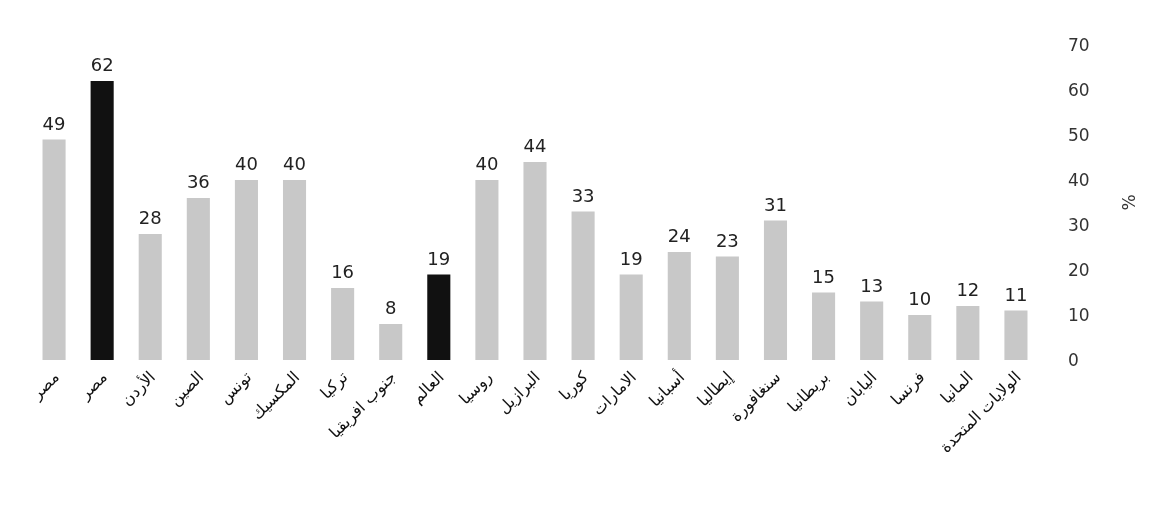  I want to click on x-tick-label: المانيا, so click(956, 387).